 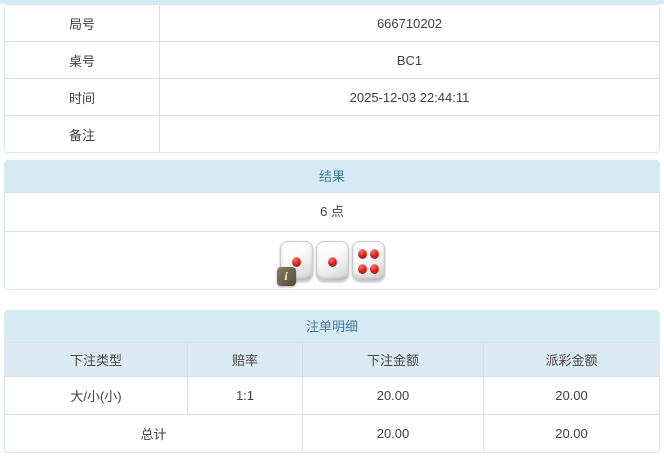 I want to click on dice-row: i, so click(x=332, y=260).